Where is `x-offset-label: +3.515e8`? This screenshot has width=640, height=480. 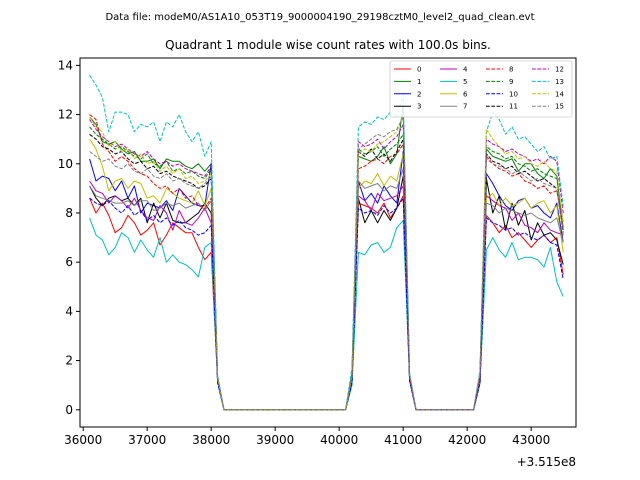 x-offset-label: +3.515e8 is located at coordinates (546, 462).